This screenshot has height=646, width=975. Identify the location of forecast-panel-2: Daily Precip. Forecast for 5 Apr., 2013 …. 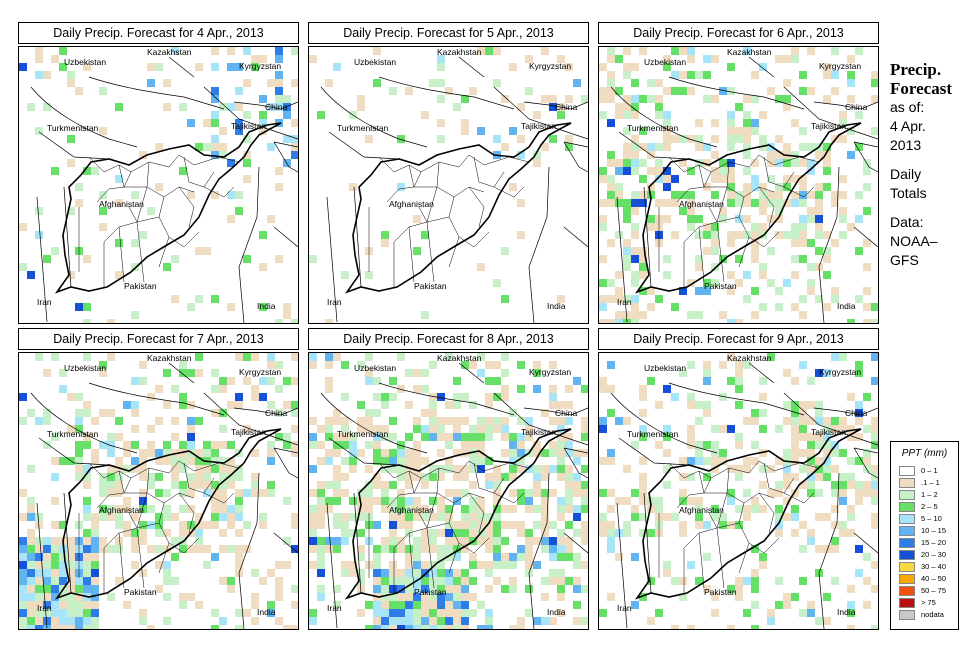
(448, 173).